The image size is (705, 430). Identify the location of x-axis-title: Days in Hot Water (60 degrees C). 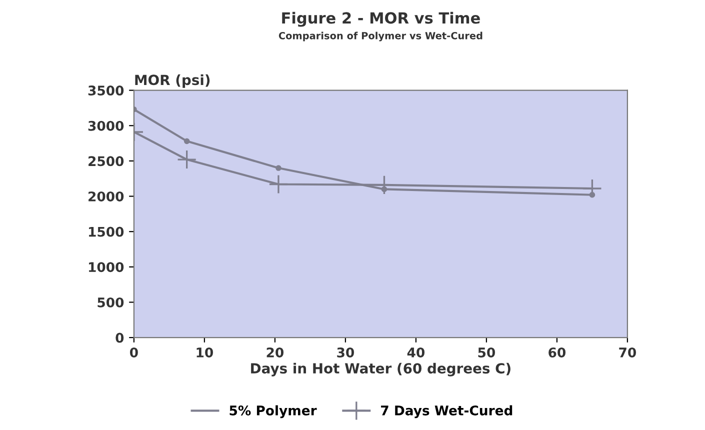
(380, 369).